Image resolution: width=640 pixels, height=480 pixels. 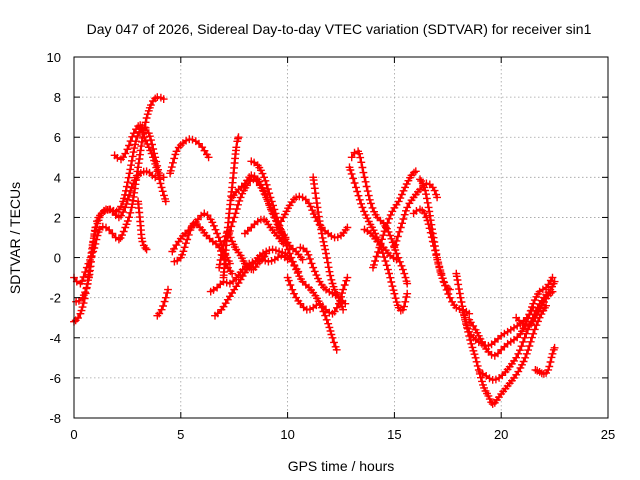 What do you see at coordinates (57, 137) in the screenshot?
I see `y-tick-label: 6` at bounding box center [57, 137].